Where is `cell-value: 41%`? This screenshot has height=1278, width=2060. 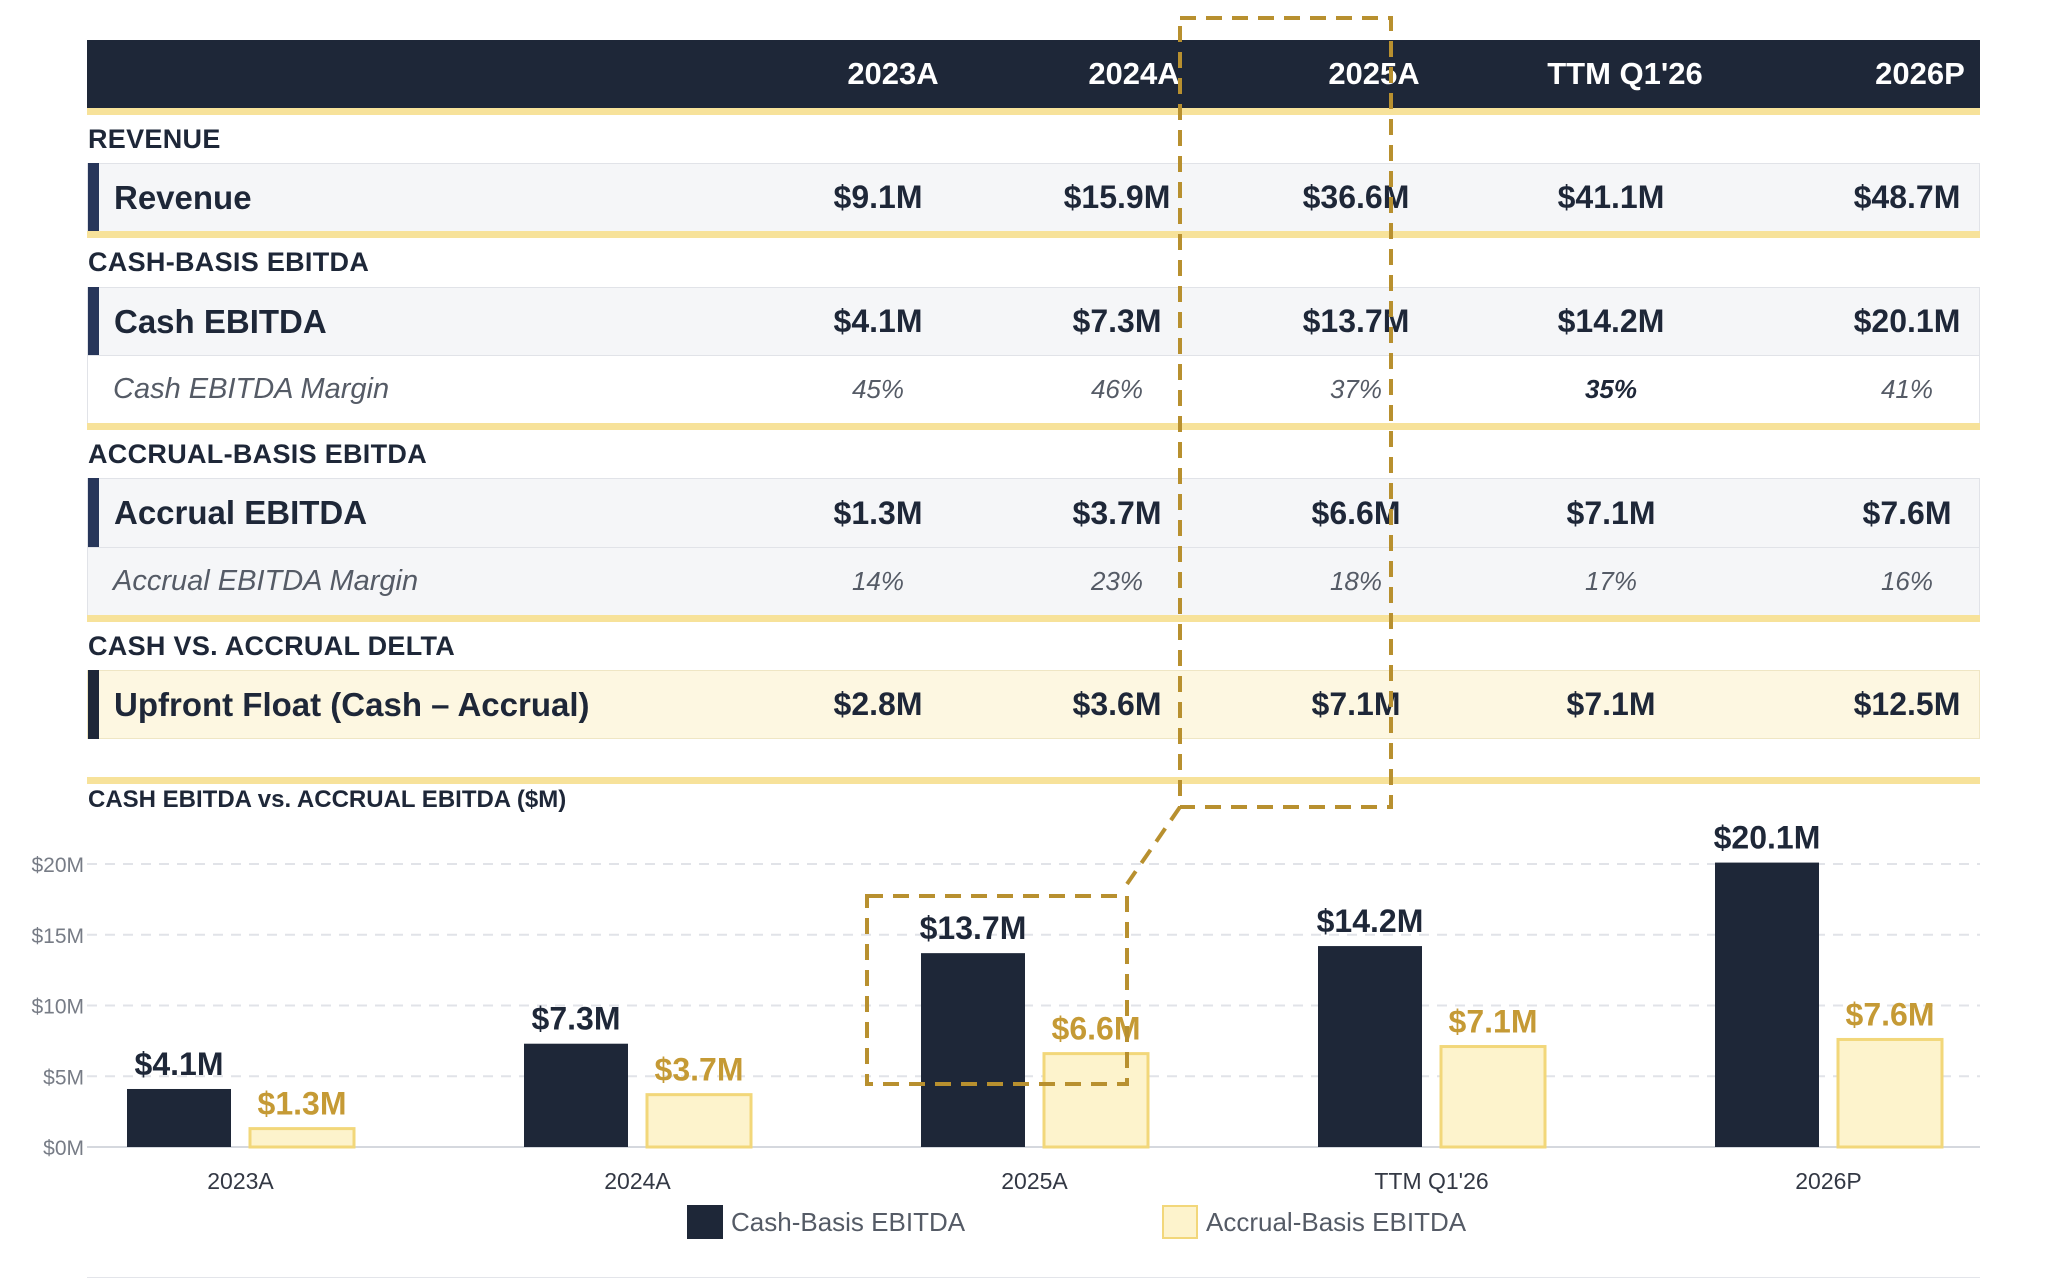
cell-value: 41% is located at coordinates (1907, 389).